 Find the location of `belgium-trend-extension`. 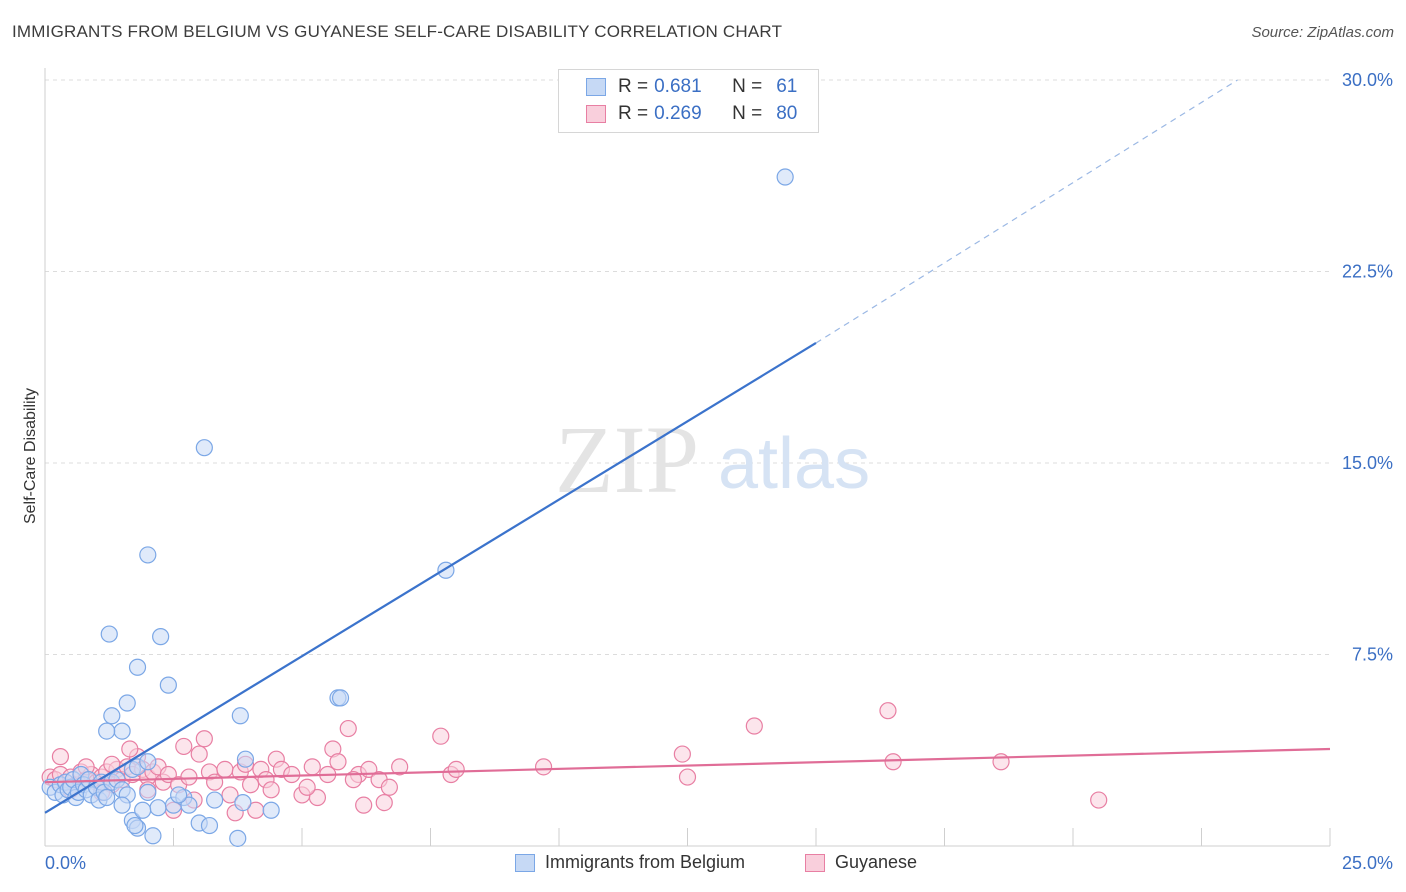

belgium-trend-extension is located at coordinates (1026, 211).